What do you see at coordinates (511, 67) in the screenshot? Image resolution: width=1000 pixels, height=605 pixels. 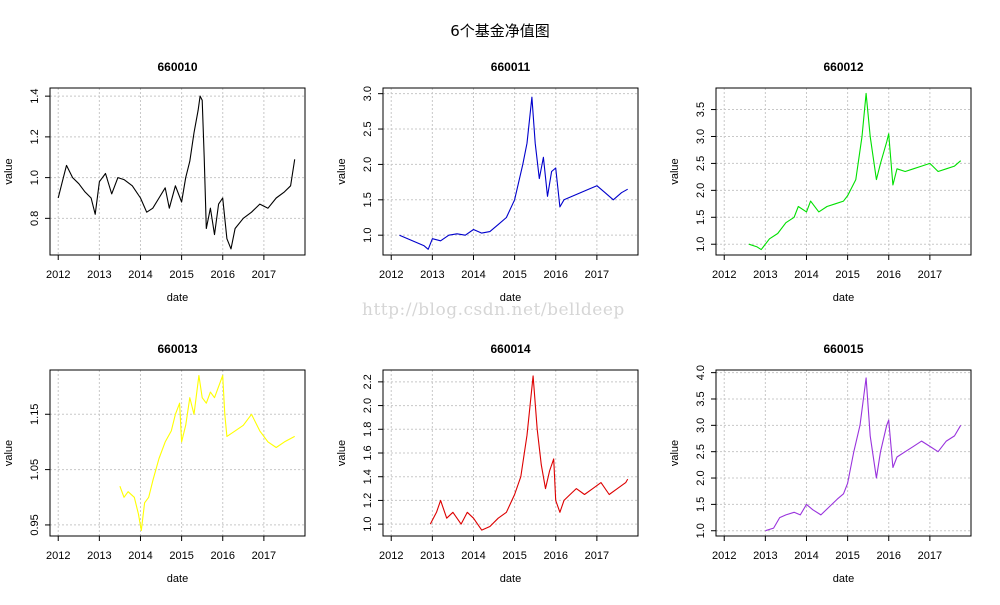 I see `panel-title: 660011` at bounding box center [511, 67].